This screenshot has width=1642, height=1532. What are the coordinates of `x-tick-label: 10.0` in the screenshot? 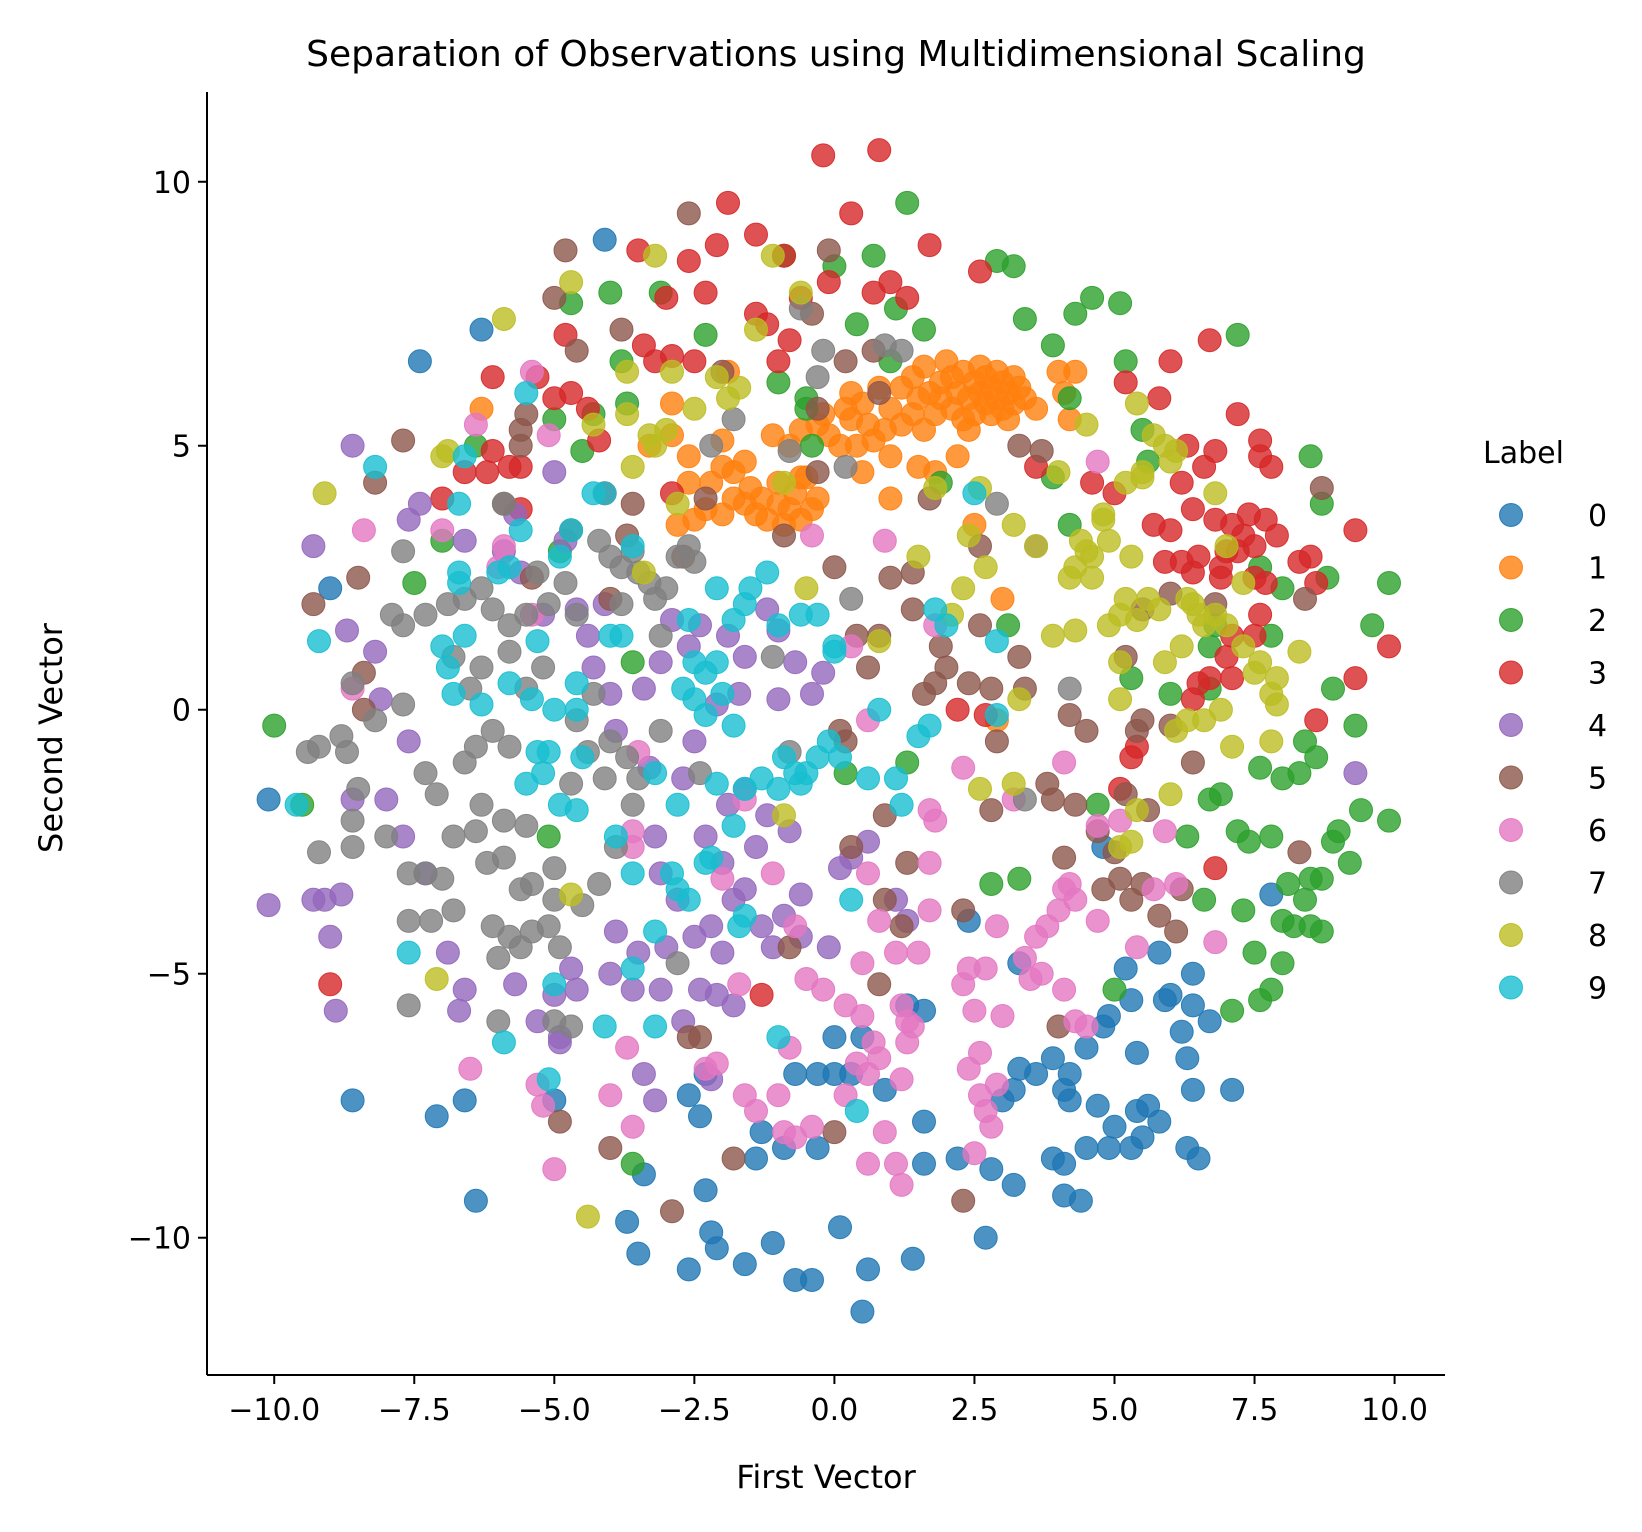 It's located at (1394, 1410).